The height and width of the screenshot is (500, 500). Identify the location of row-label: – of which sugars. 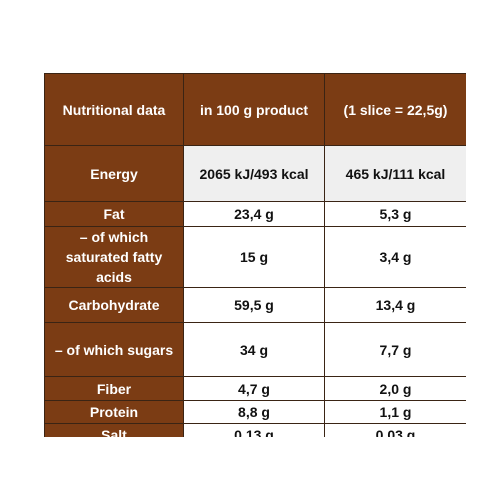
(114, 349).